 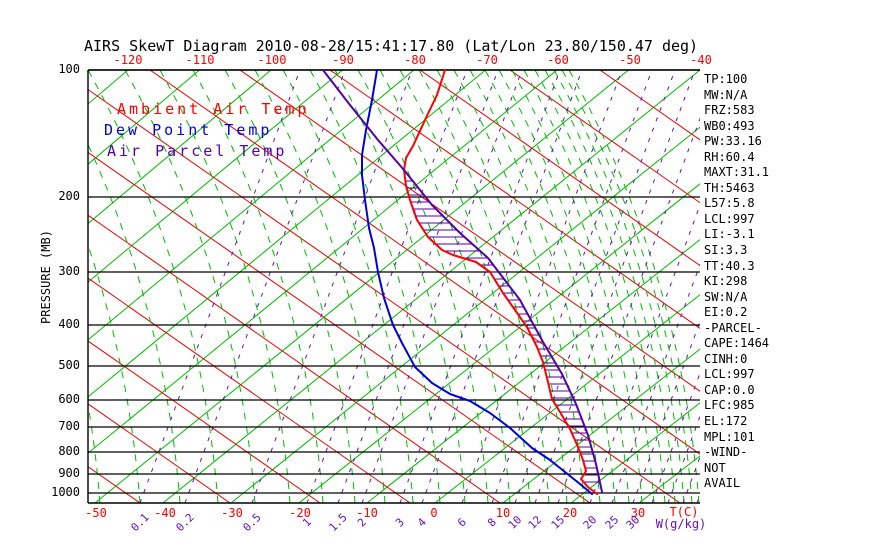 I want to click on pressure-tick-label: 800, so click(x=69, y=451).